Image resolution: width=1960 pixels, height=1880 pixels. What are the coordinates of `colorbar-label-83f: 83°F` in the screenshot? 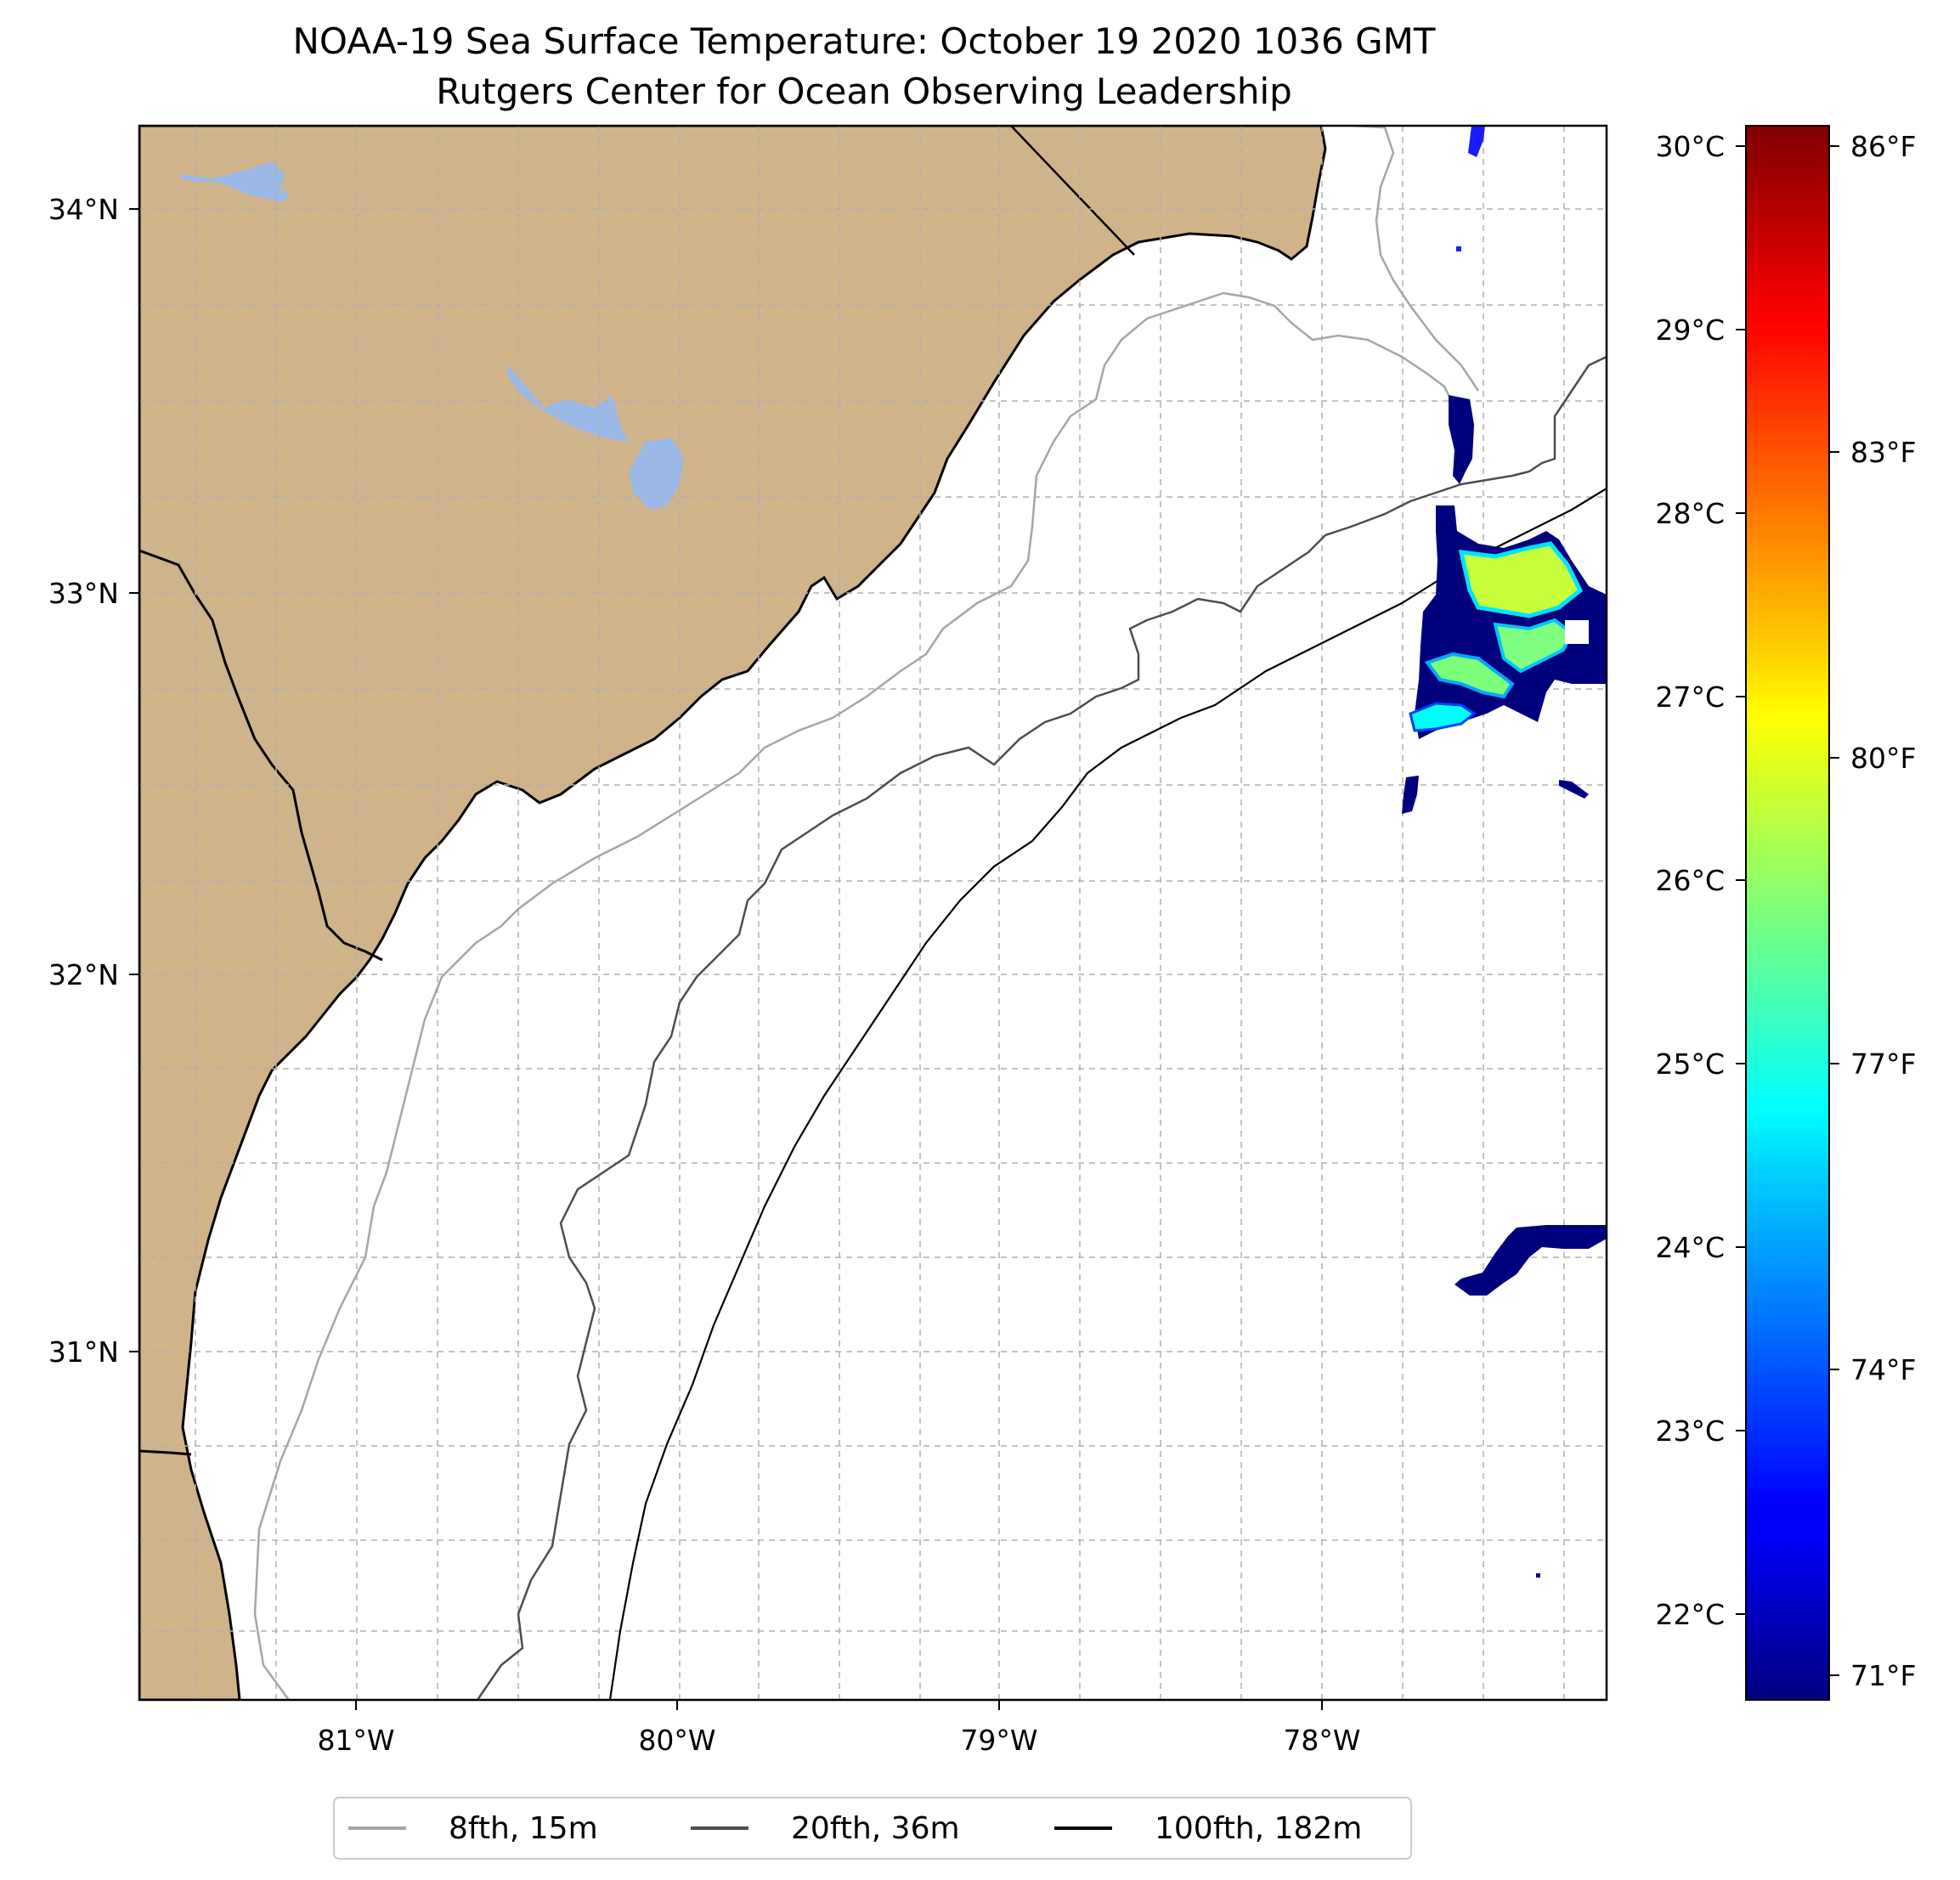 It's located at (1883, 453).